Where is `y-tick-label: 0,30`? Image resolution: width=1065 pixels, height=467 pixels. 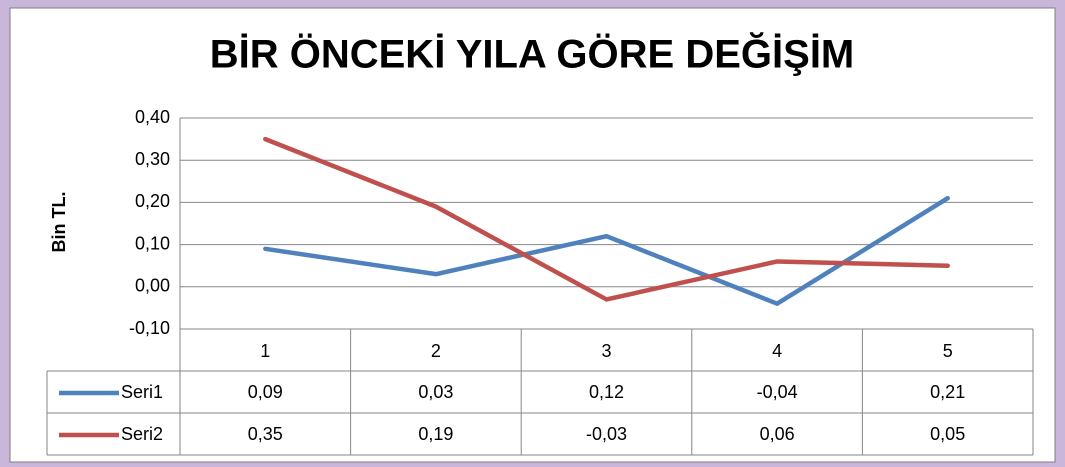 y-tick-label: 0,30 is located at coordinates (152, 159).